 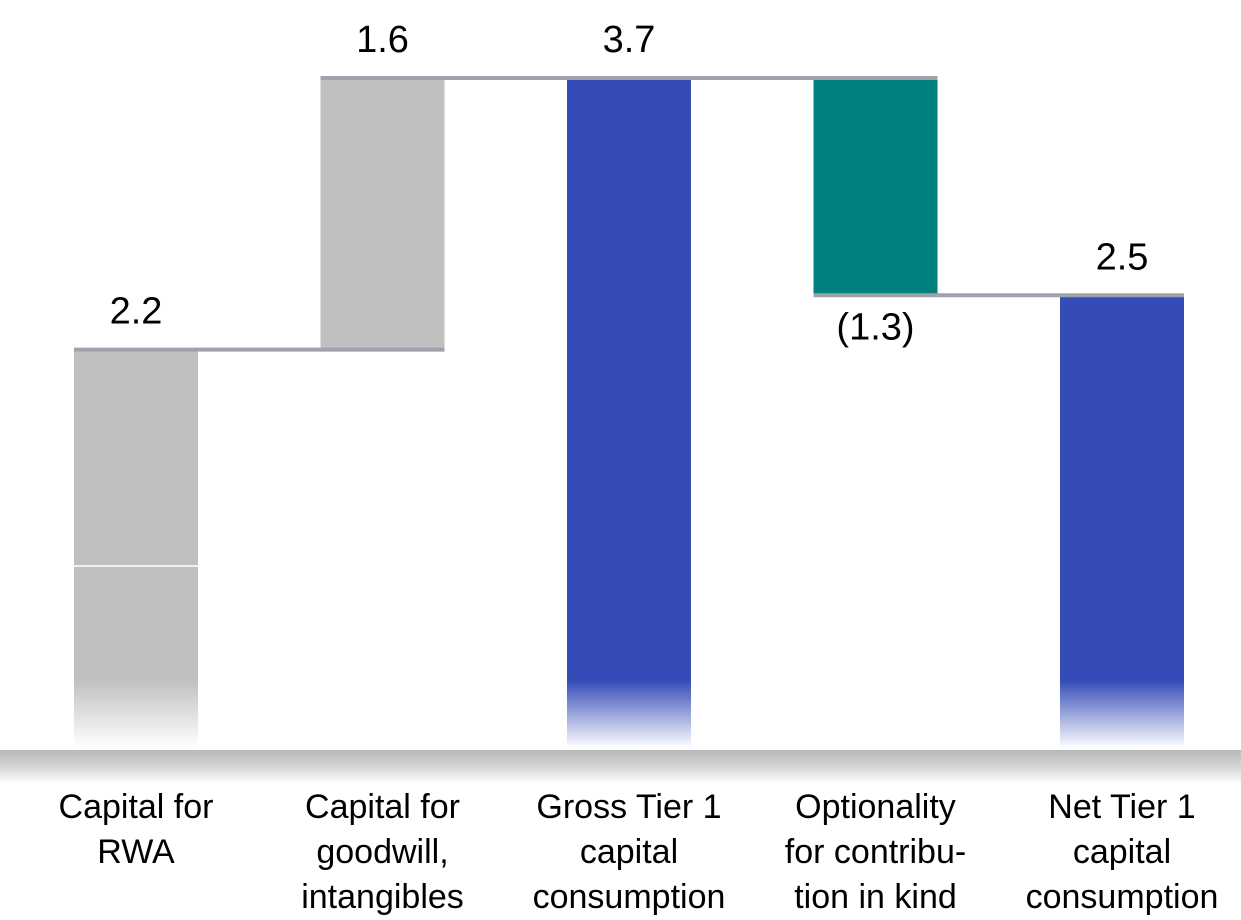 I want to click on value-label-rwa: 2.2, so click(x=136, y=312).